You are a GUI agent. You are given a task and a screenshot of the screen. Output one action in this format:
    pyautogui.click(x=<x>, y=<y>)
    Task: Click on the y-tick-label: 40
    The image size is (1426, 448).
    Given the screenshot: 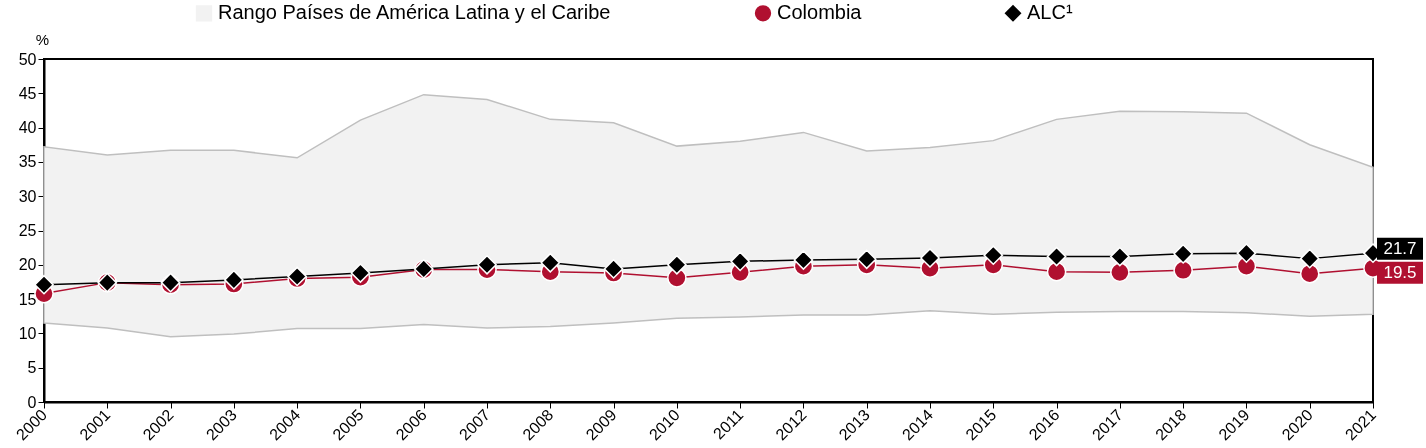 What is the action you would take?
    pyautogui.click(x=27, y=128)
    